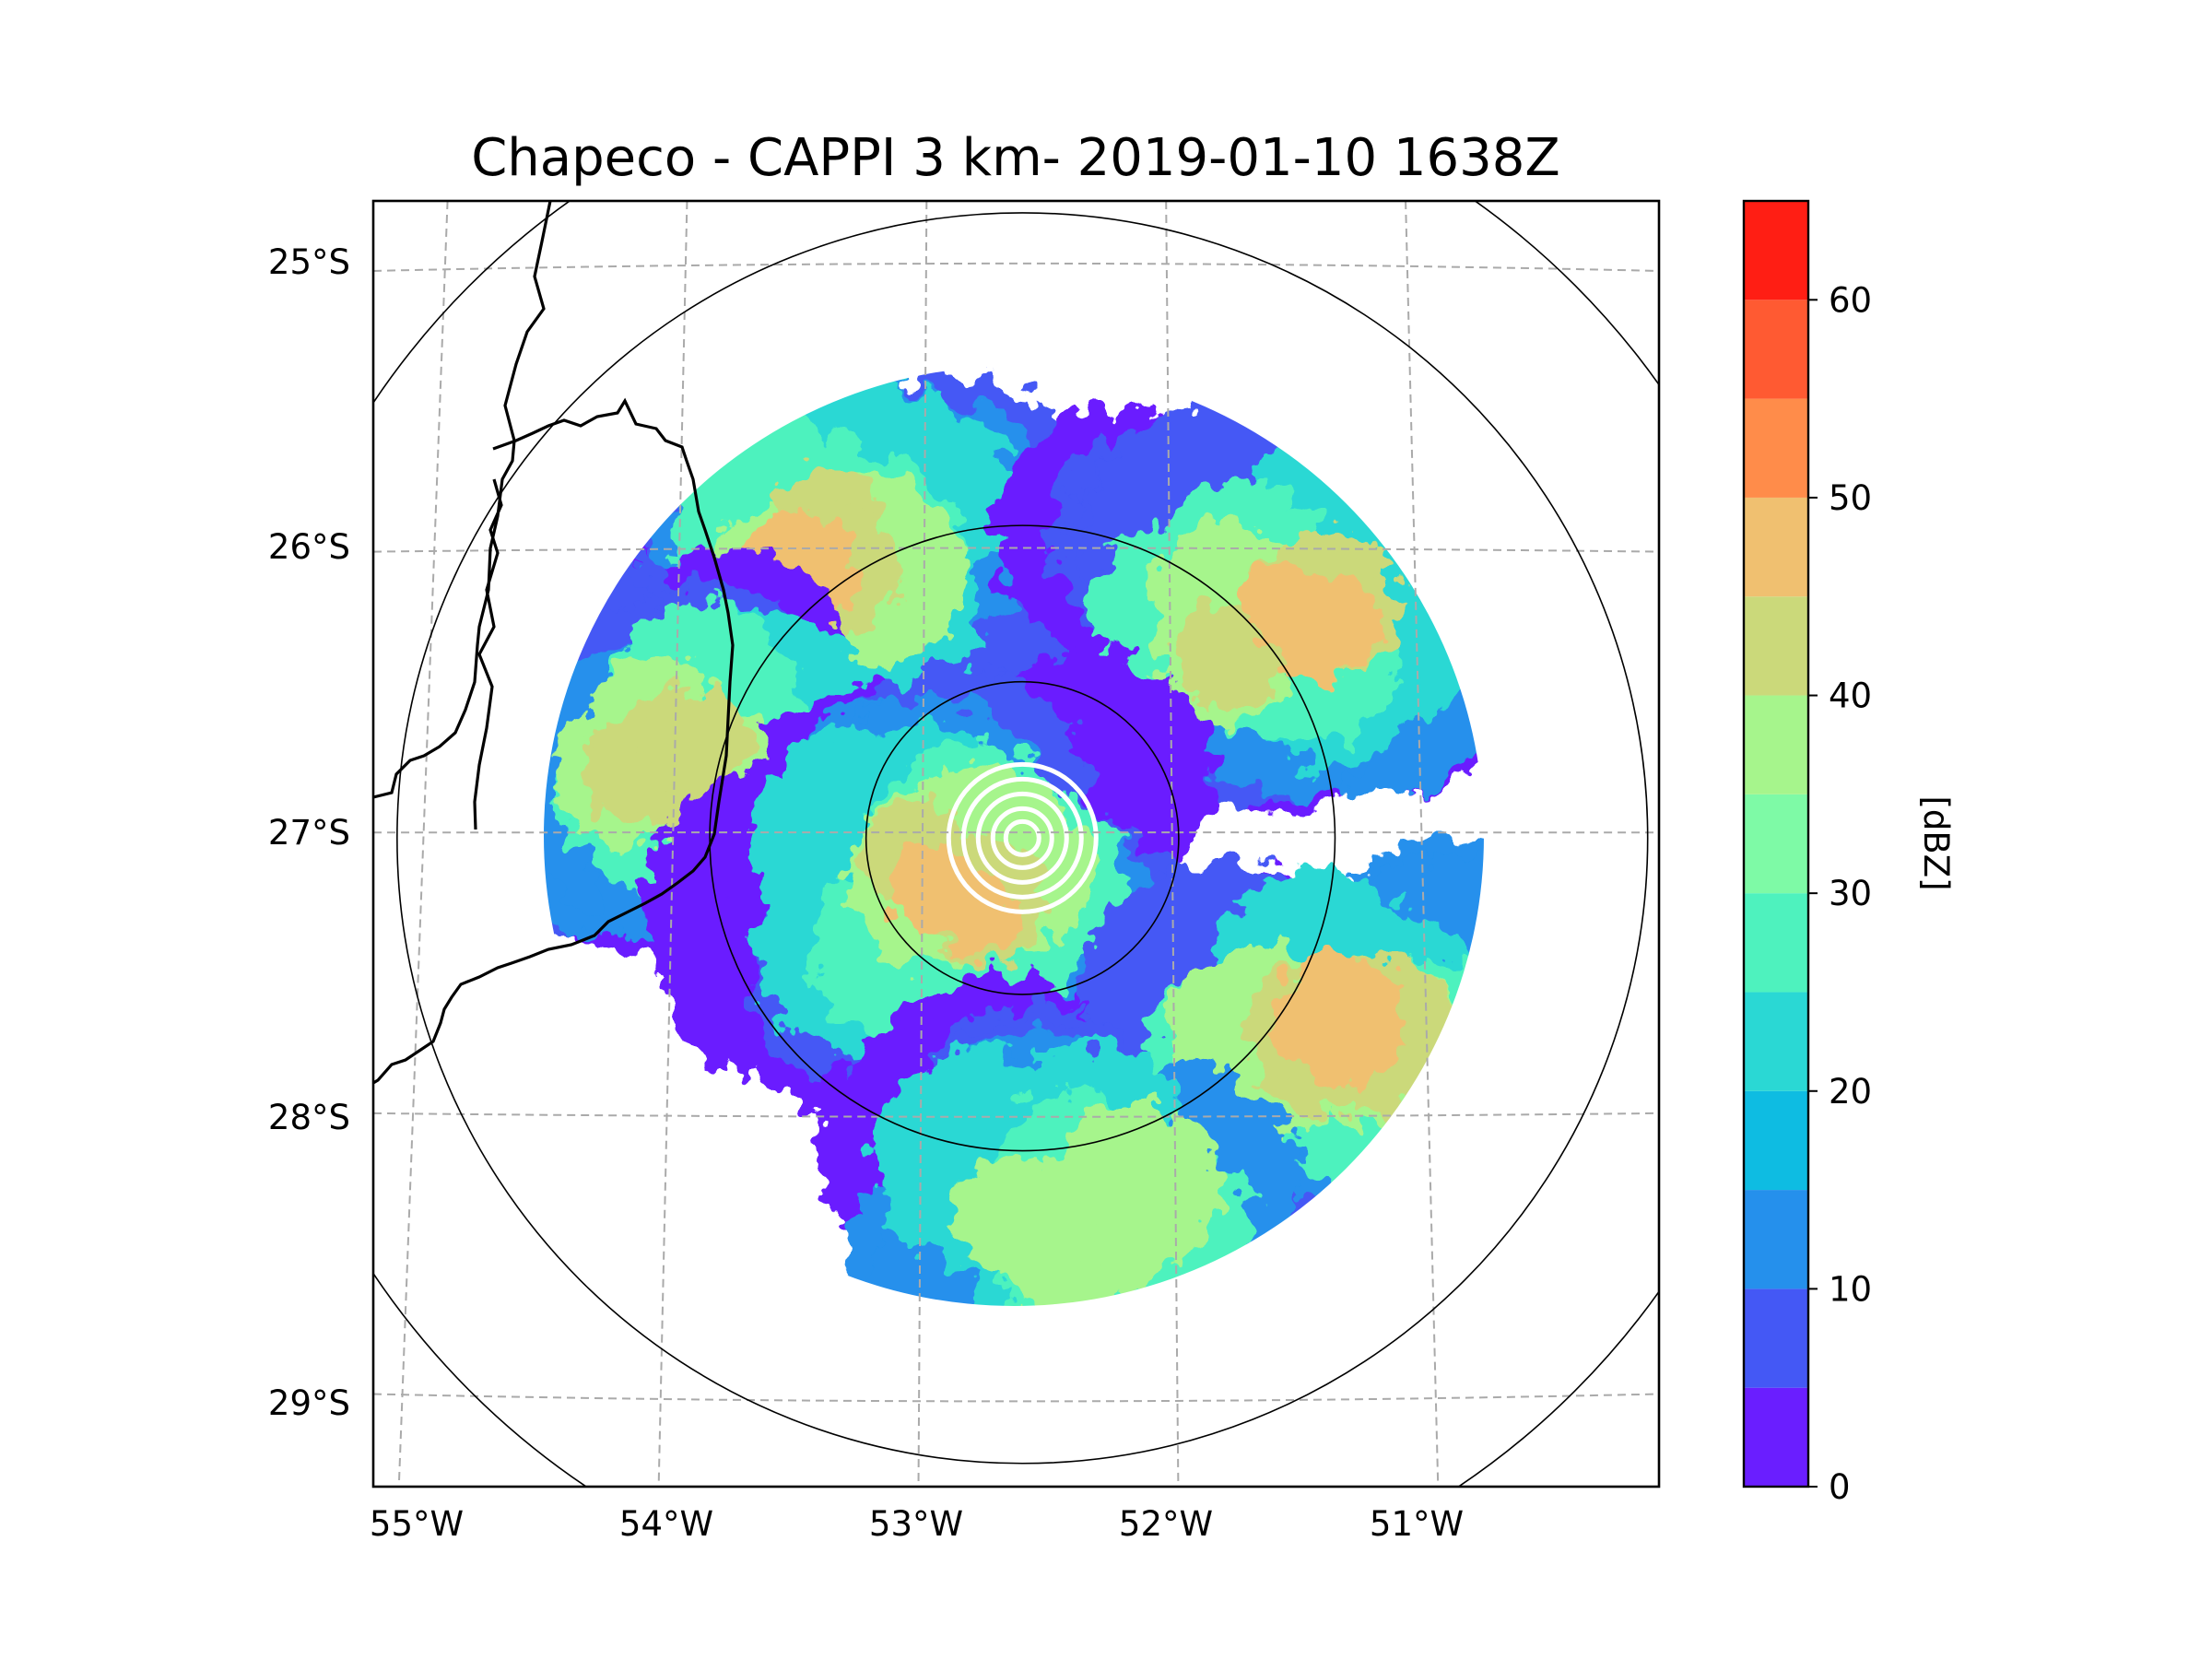 This screenshot has width=2212, height=1659. I want to click on lon-tick-label: 53°W, so click(916, 1524).